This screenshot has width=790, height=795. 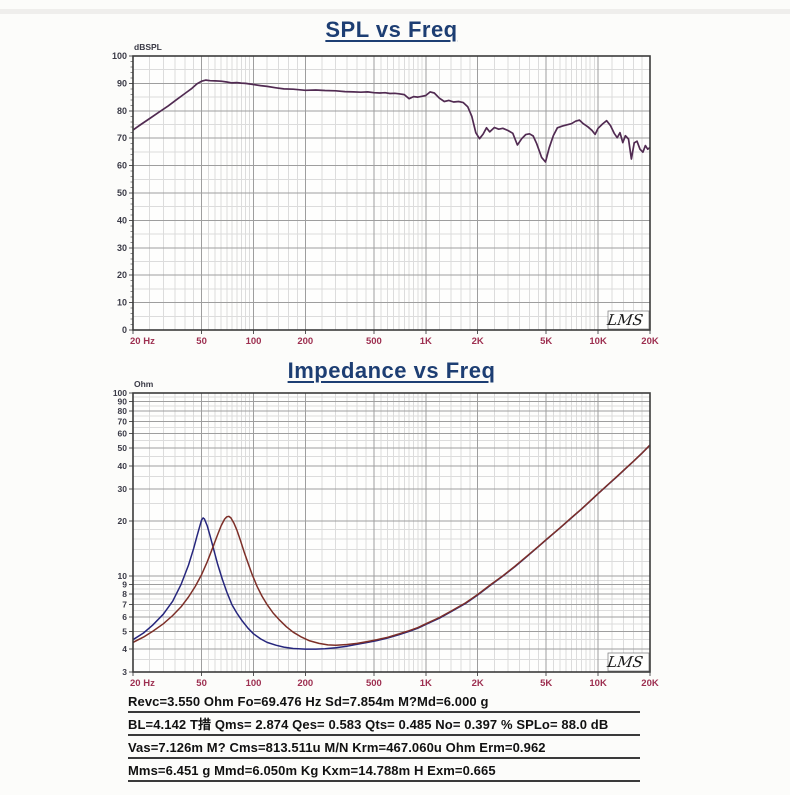 What do you see at coordinates (391, 121) in the screenshot?
I see `spl-response-curve` at bounding box center [391, 121].